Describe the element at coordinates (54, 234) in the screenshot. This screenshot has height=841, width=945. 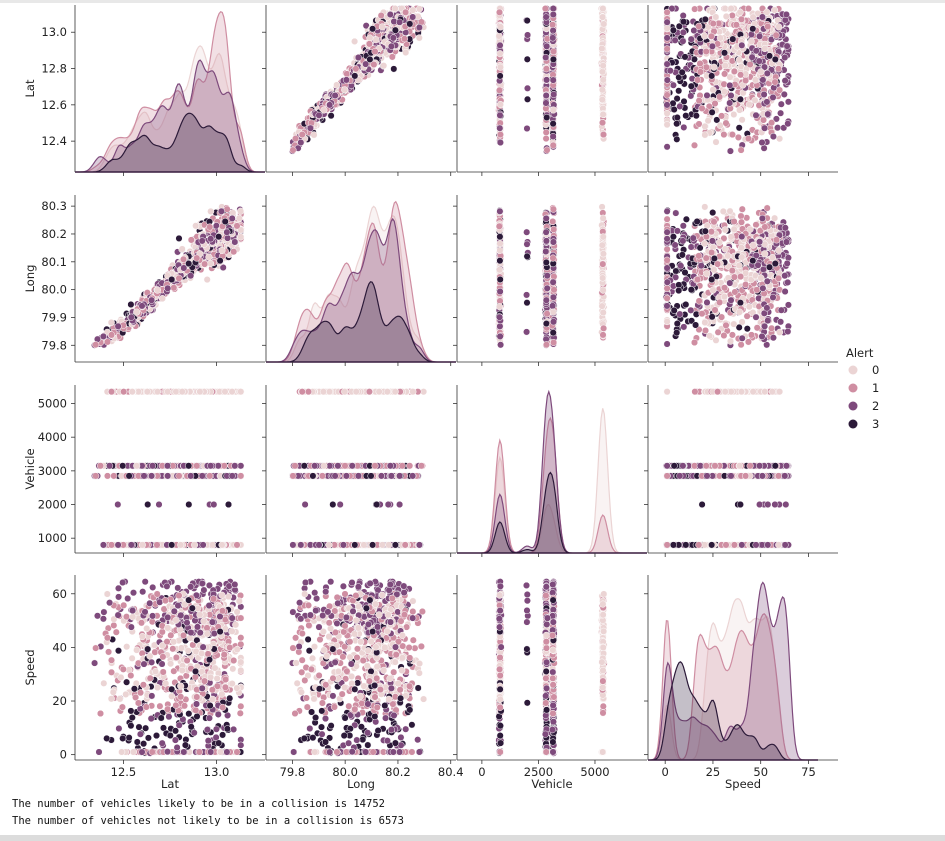
I see `y-tick-label: 80.2` at that location.